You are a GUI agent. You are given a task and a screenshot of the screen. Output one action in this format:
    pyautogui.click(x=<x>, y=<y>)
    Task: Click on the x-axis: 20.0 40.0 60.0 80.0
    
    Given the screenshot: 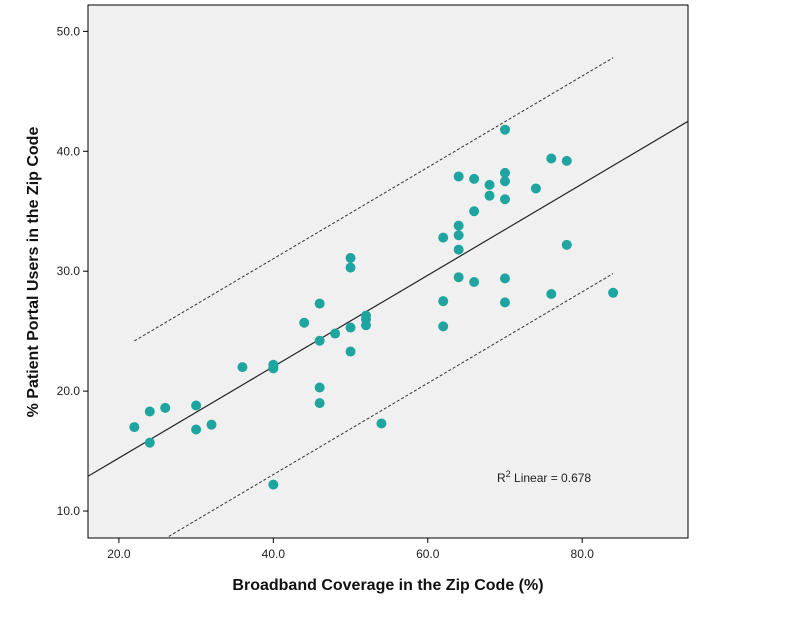 What is the action you would take?
    pyautogui.click(x=350, y=549)
    